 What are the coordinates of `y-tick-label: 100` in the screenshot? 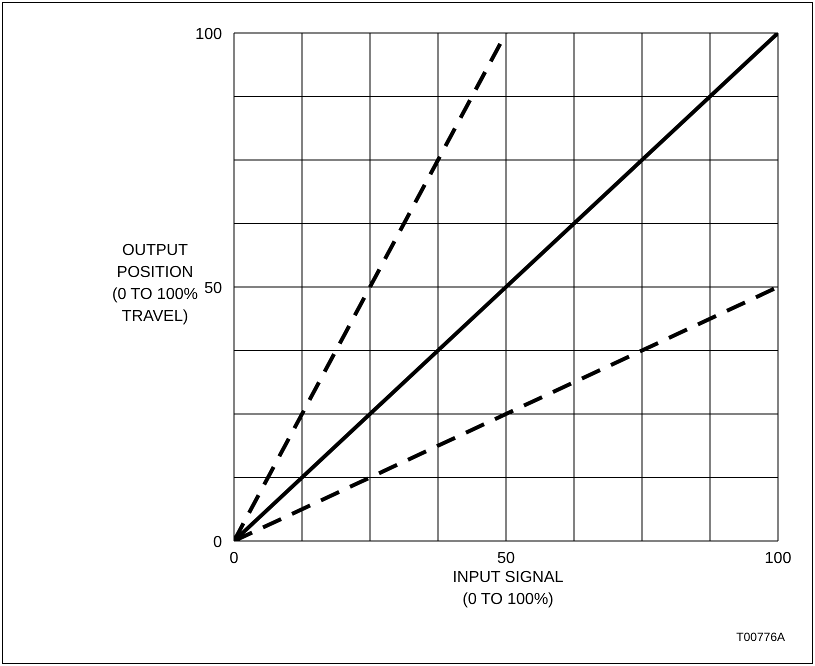 It's located at (208, 34).